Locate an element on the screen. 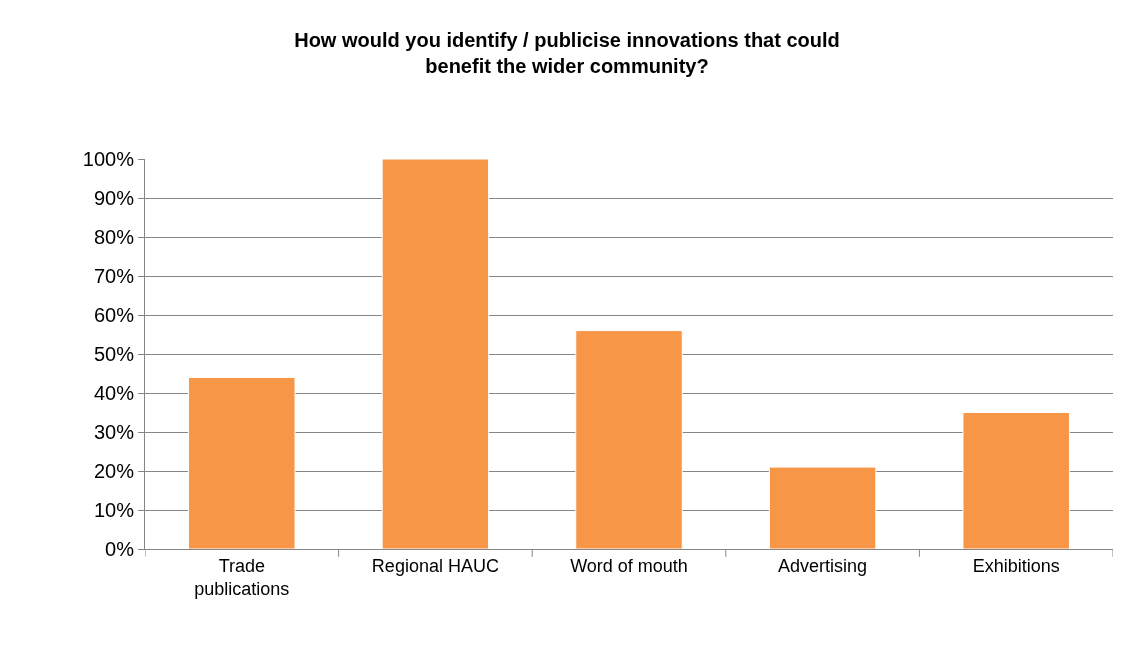 Image resolution: width=1134 pixels, height=670 pixels. x-tick-label: Regional HAUC is located at coordinates (435, 565).